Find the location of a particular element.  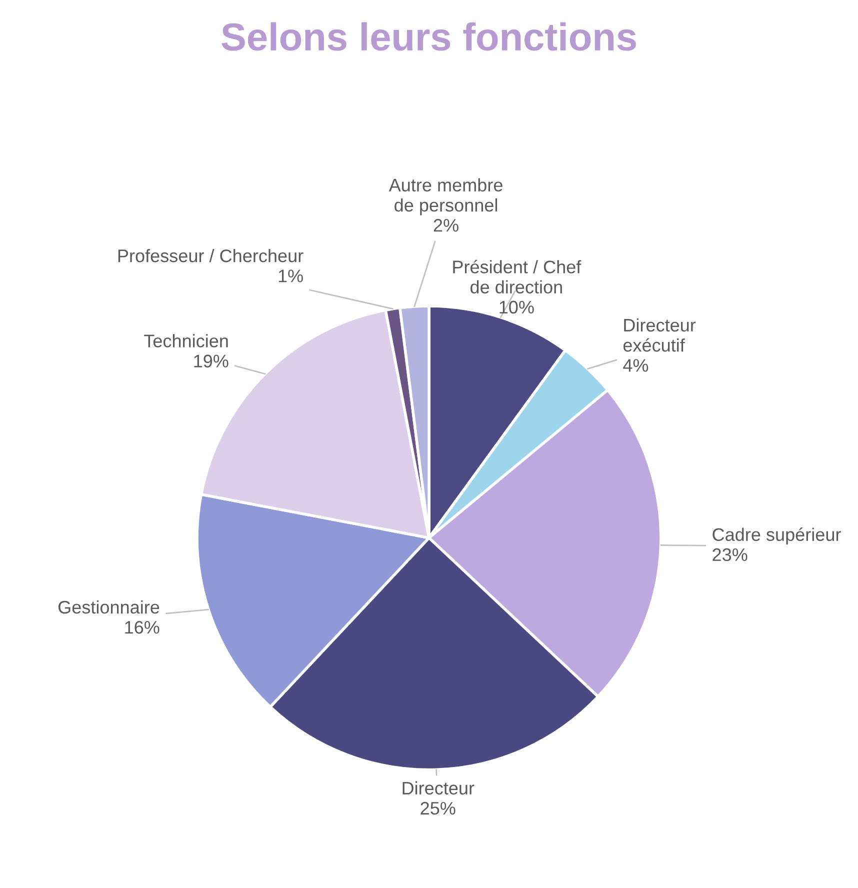

data-label: 4% is located at coordinates (635, 365).